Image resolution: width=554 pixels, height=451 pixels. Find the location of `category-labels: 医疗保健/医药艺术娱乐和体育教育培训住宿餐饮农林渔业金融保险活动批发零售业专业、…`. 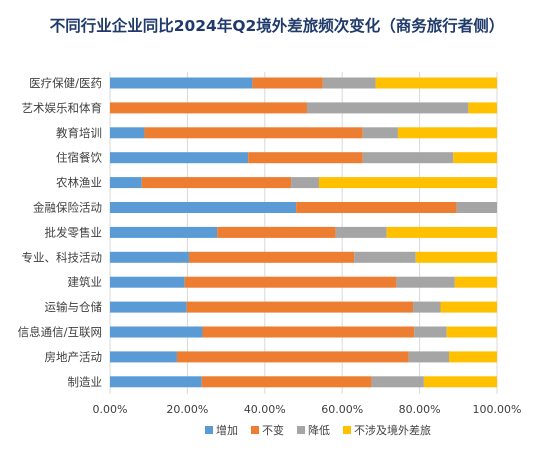

category-labels: 医疗保健/医药艺术娱乐和体育教育培训住宿餐饮农林渔业金融保险活动批发零售业专业、… is located at coordinates (60, 232).